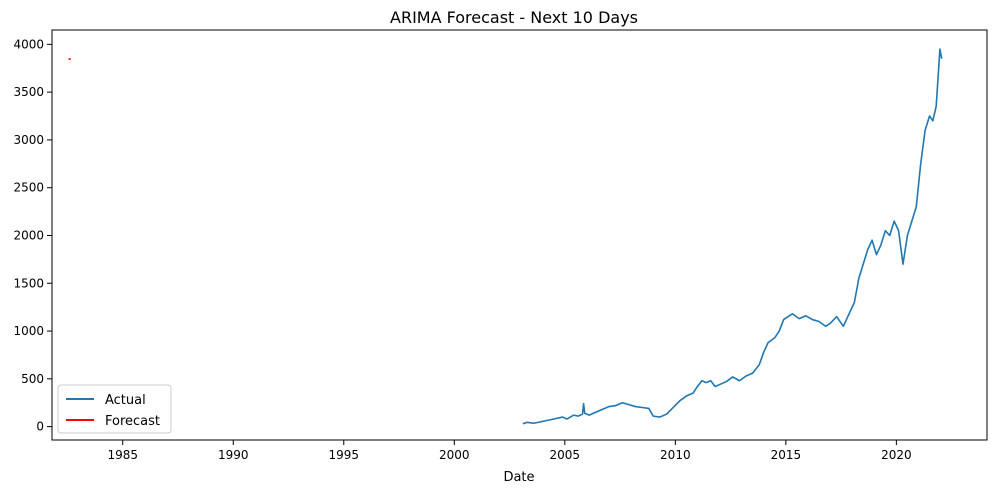 The width and height of the screenshot is (994, 493). I want to click on x-tick-label: 1995, so click(343, 455).